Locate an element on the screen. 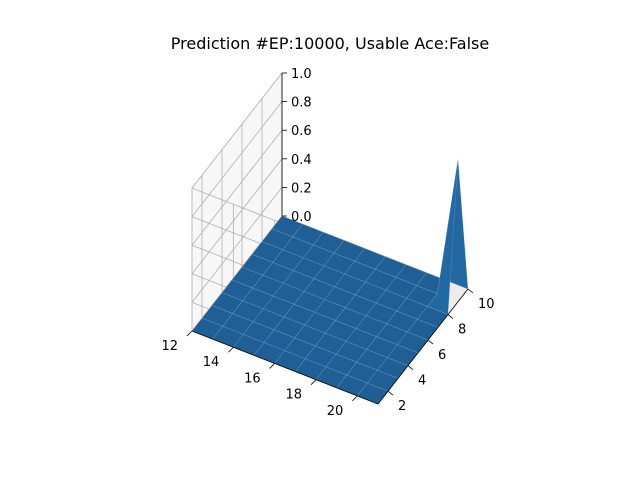 This screenshot has height=480, width=640. y-tick-label: 8 is located at coordinates (462, 330).